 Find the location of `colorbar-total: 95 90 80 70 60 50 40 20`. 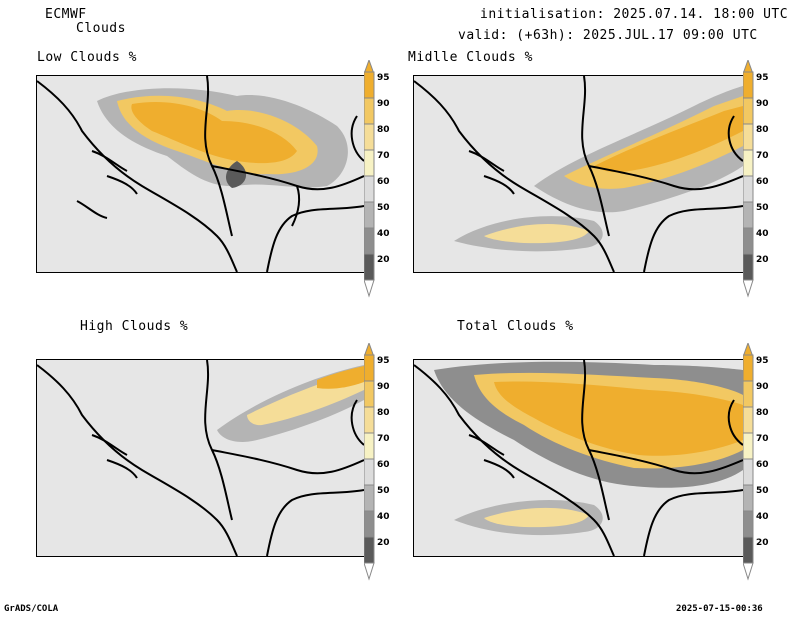

colorbar-total: 95 90 80 70 60 50 40 20 is located at coordinates (761, 463).